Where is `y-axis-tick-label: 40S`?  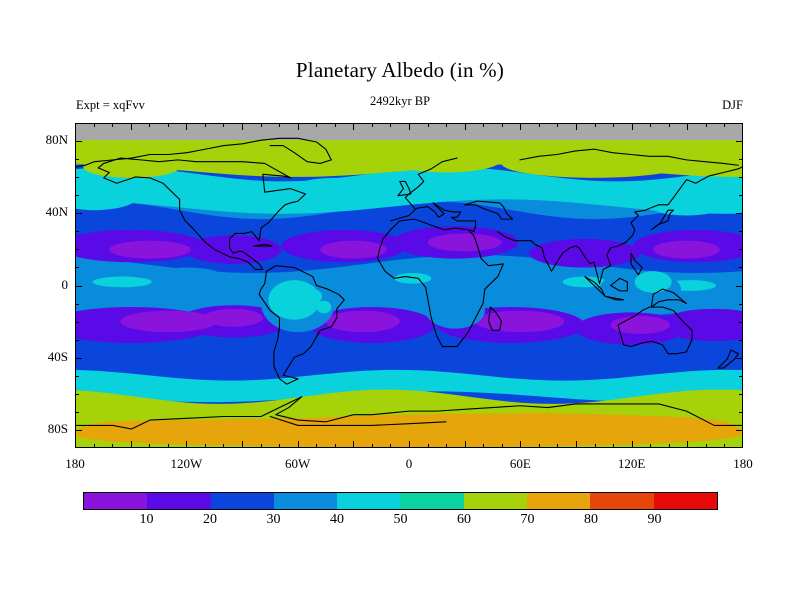 y-axis-tick-label: 40S is located at coordinates (57, 356).